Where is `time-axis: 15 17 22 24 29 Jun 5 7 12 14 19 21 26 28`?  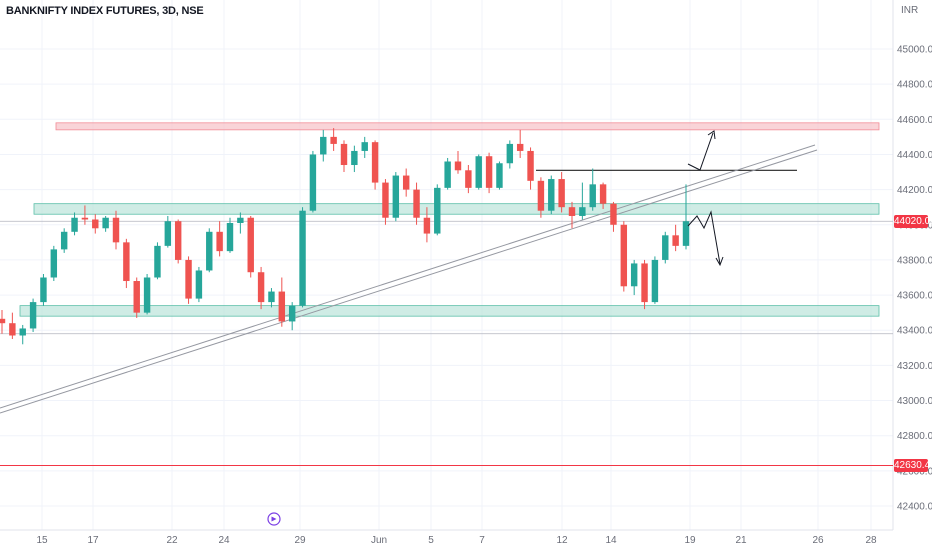
time-axis: 15 17 22 24 29 Jun 5 7 12 14 19 21 26 28 is located at coordinates (456, 540).